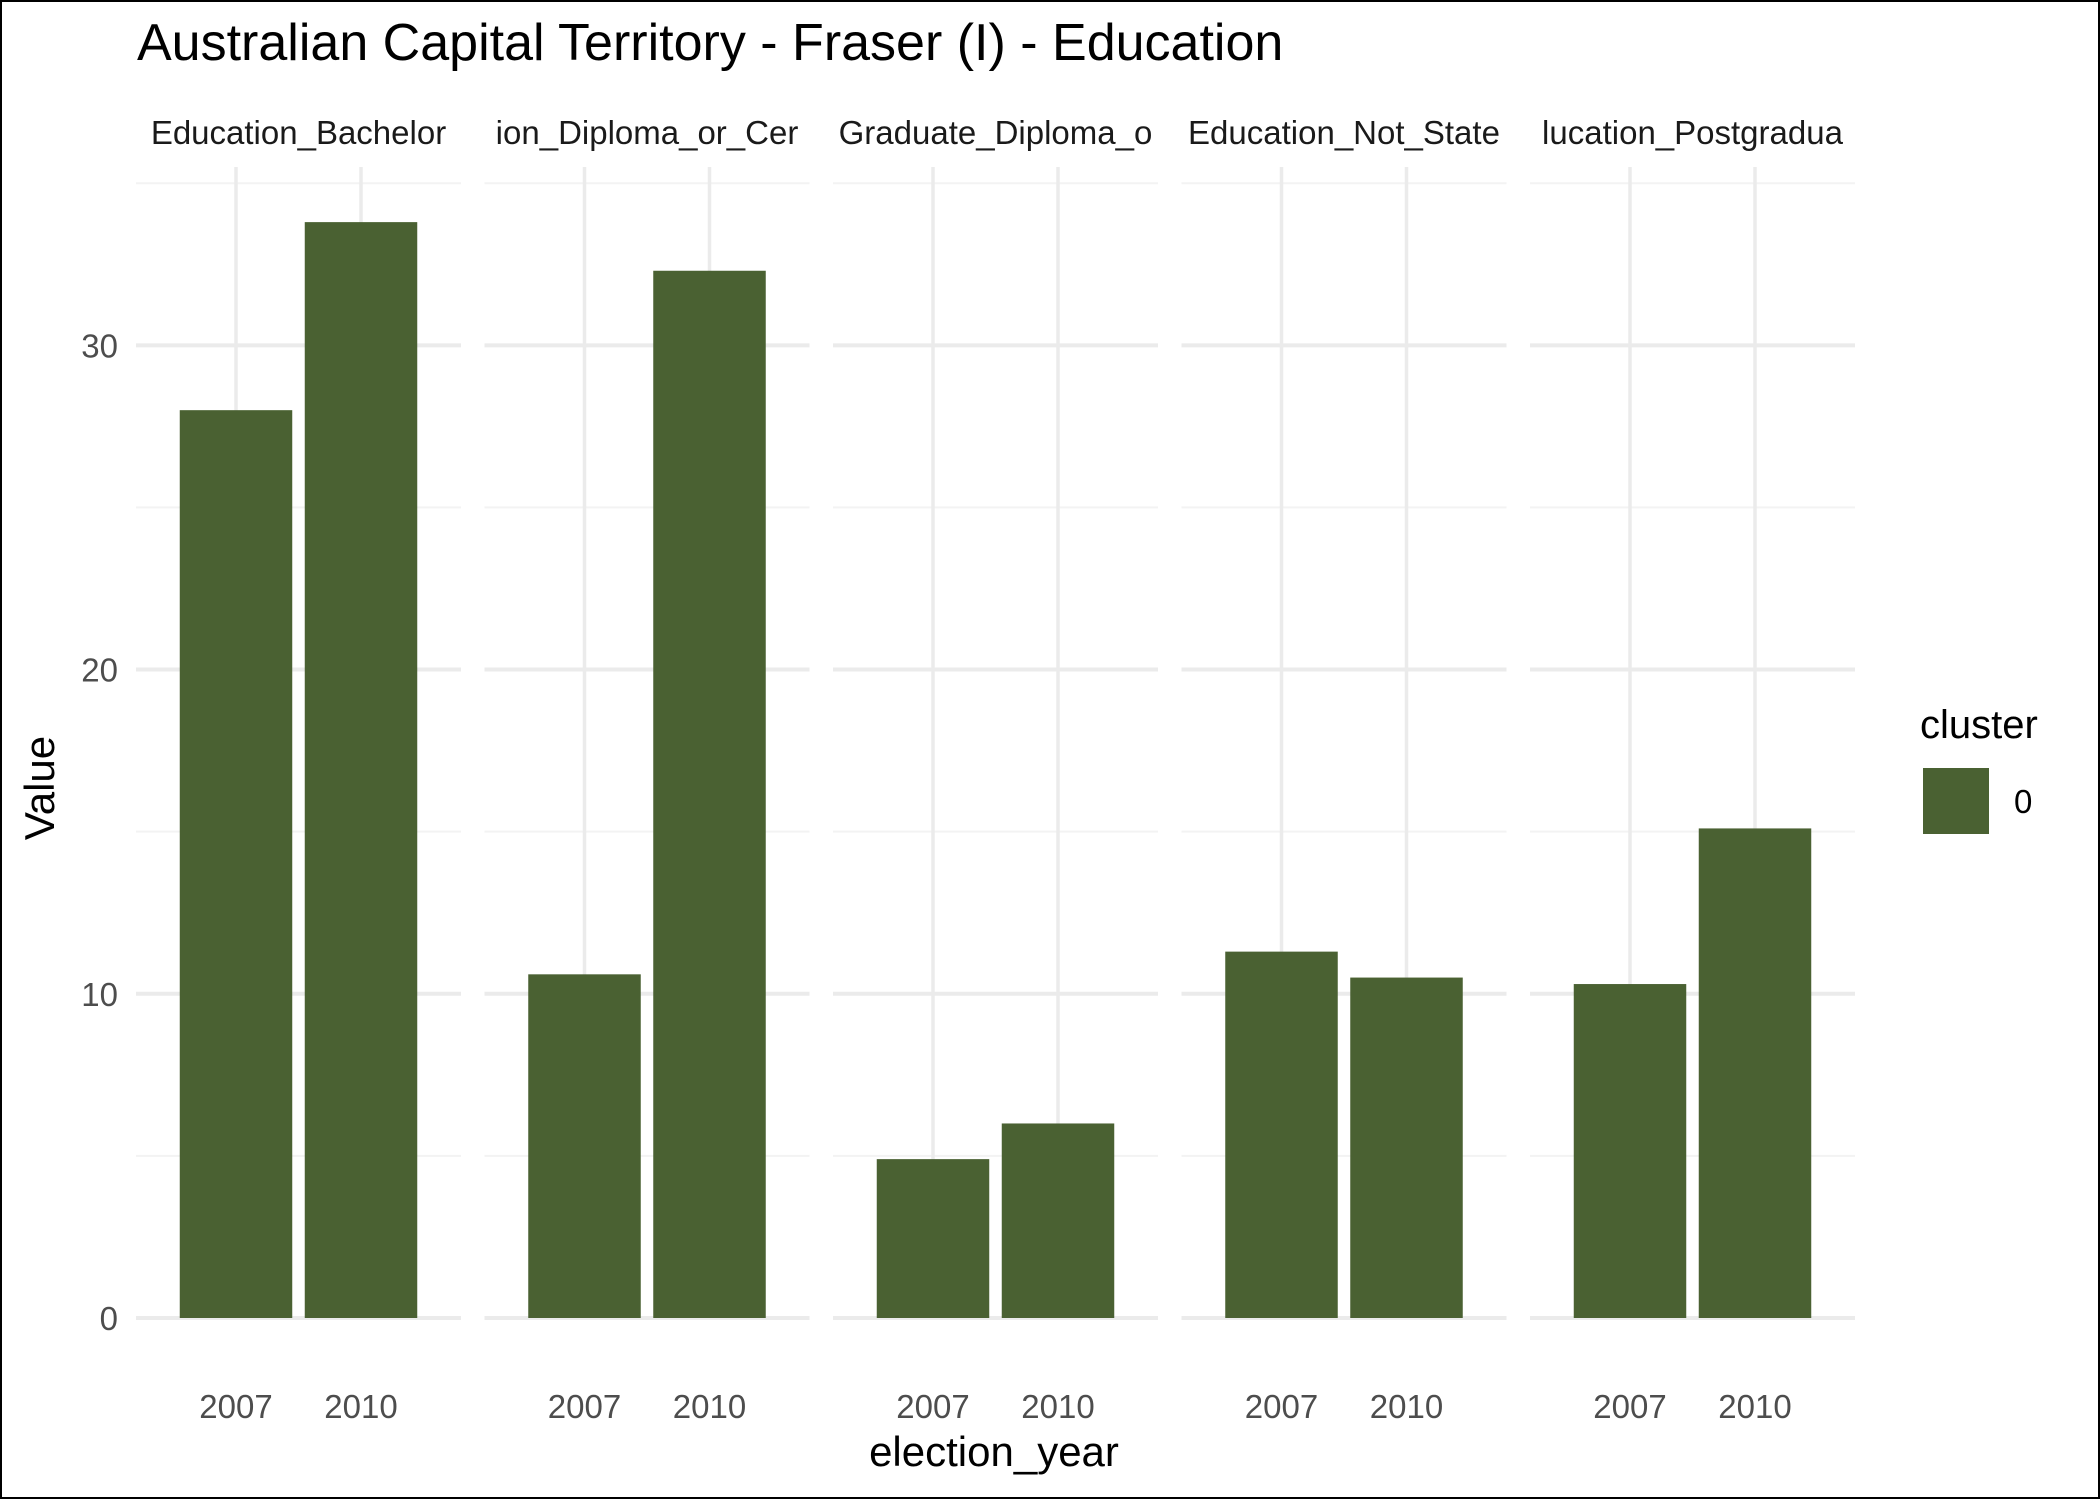 The width and height of the screenshot is (2100, 1499). Describe the element at coordinates (1344, 132) in the screenshot. I see `facet-strip-label: Education_Not_State` at that location.